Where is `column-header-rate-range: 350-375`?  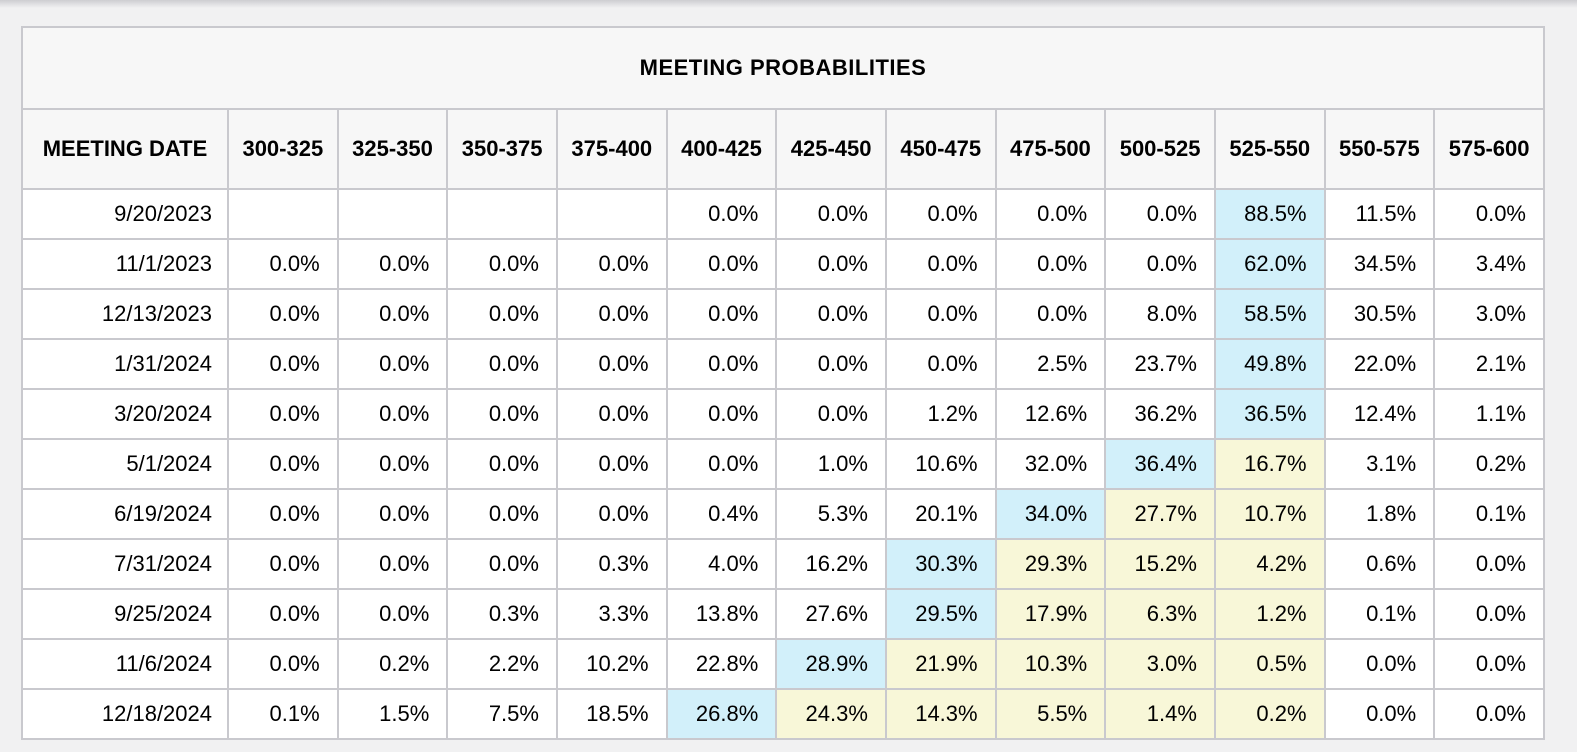 column-header-rate-range: 350-375 is located at coordinates (502, 149).